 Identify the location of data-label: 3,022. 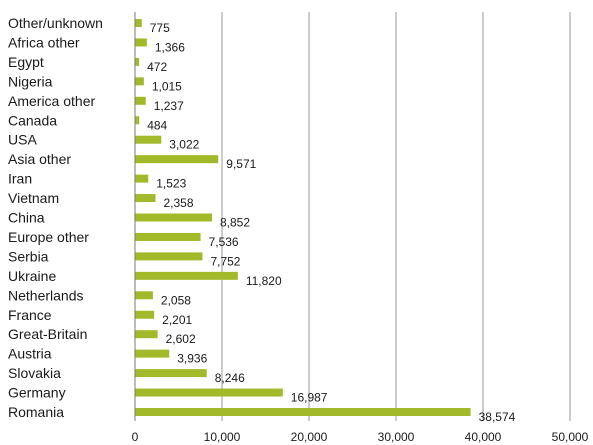
(184, 145).